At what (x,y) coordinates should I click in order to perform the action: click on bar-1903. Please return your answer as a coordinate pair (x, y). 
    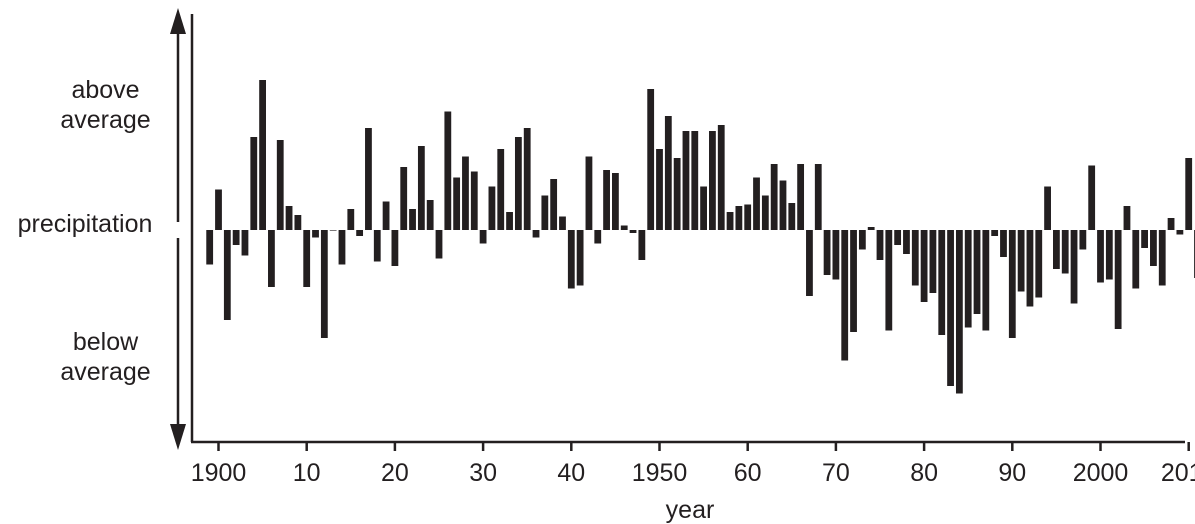
    Looking at the image, I should click on (245, 243).